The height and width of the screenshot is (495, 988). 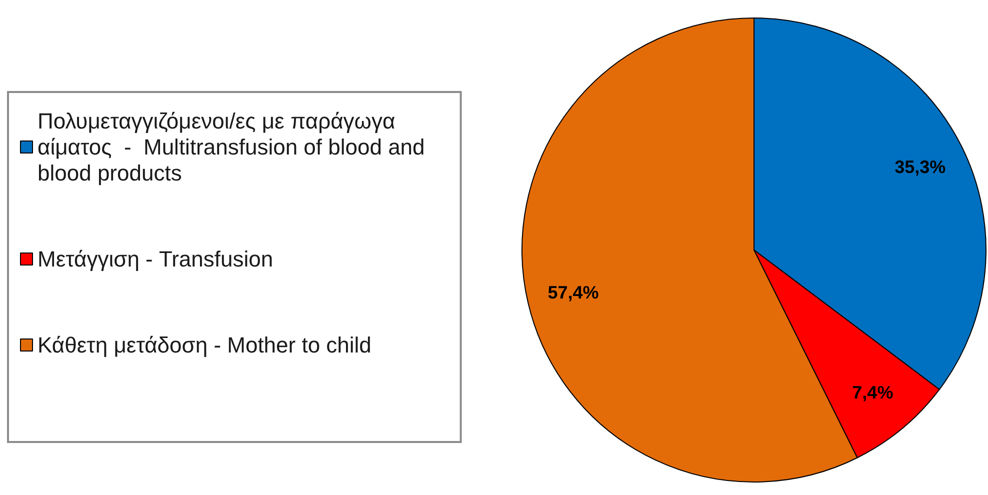 I want to click on data-label: 7,4%, so click(x=873, y=392).